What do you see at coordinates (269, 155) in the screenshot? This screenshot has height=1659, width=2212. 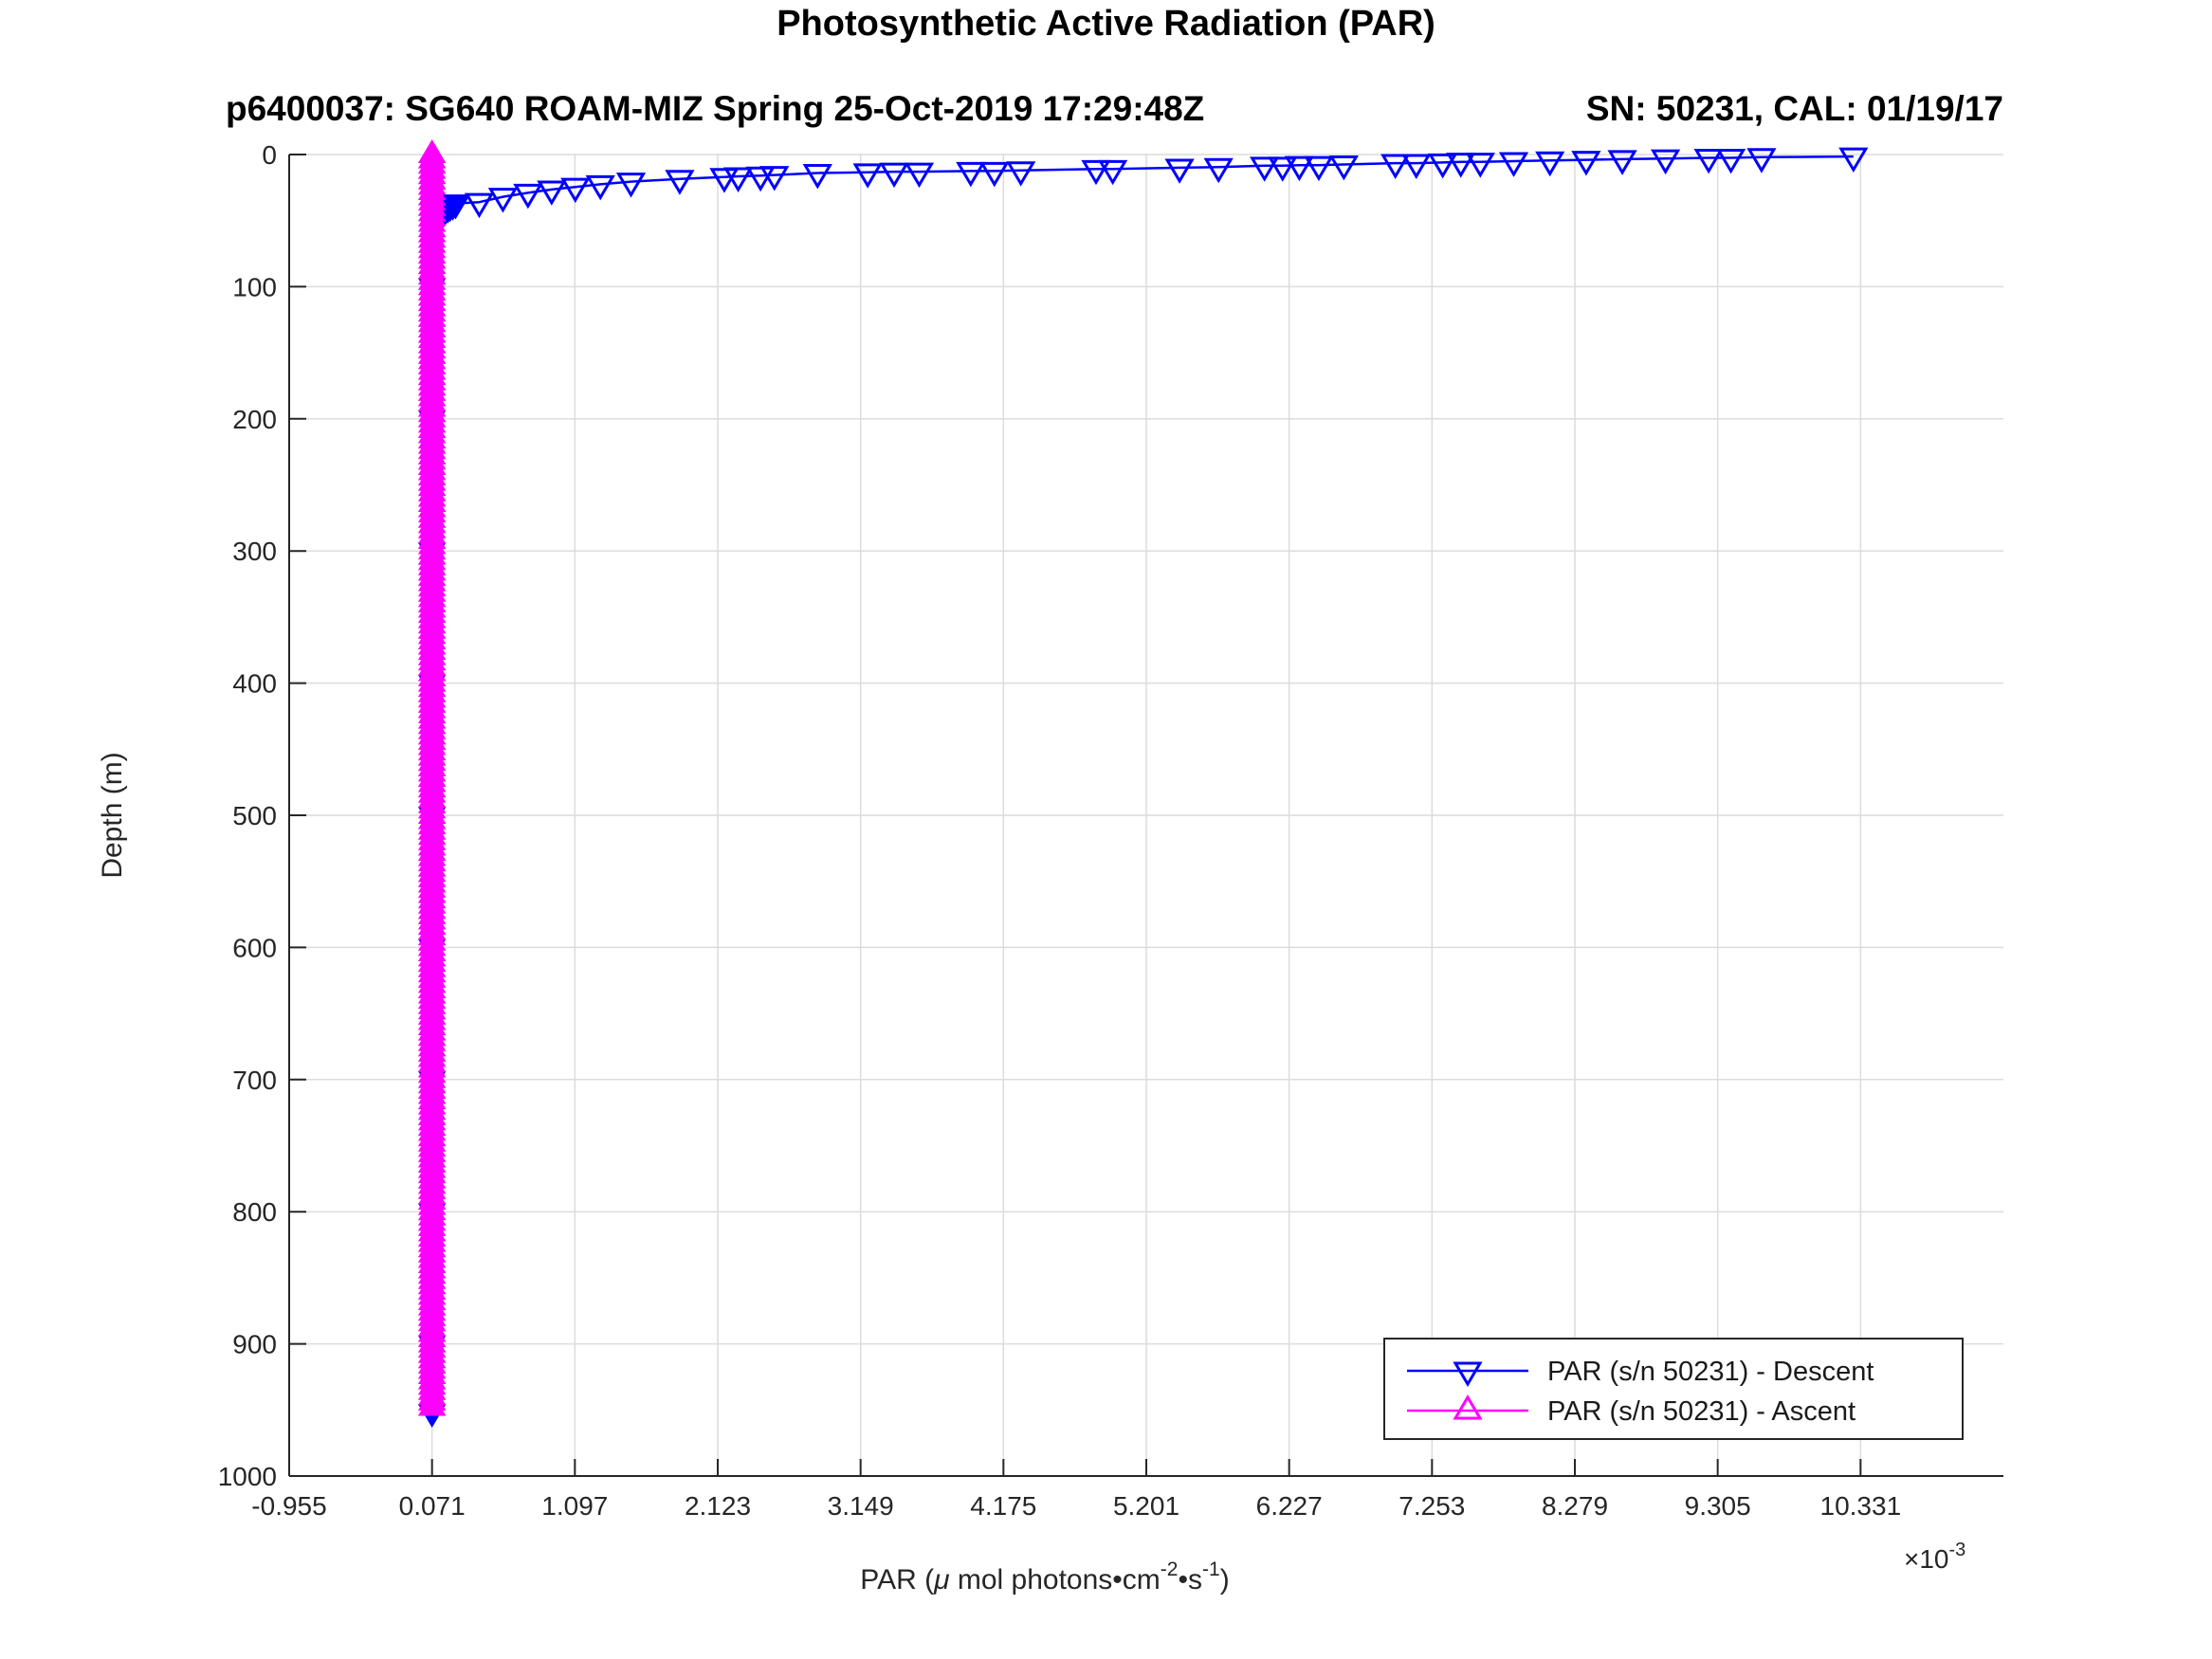 I see `y-tick-label: 0` at bounding box center [269, 155].